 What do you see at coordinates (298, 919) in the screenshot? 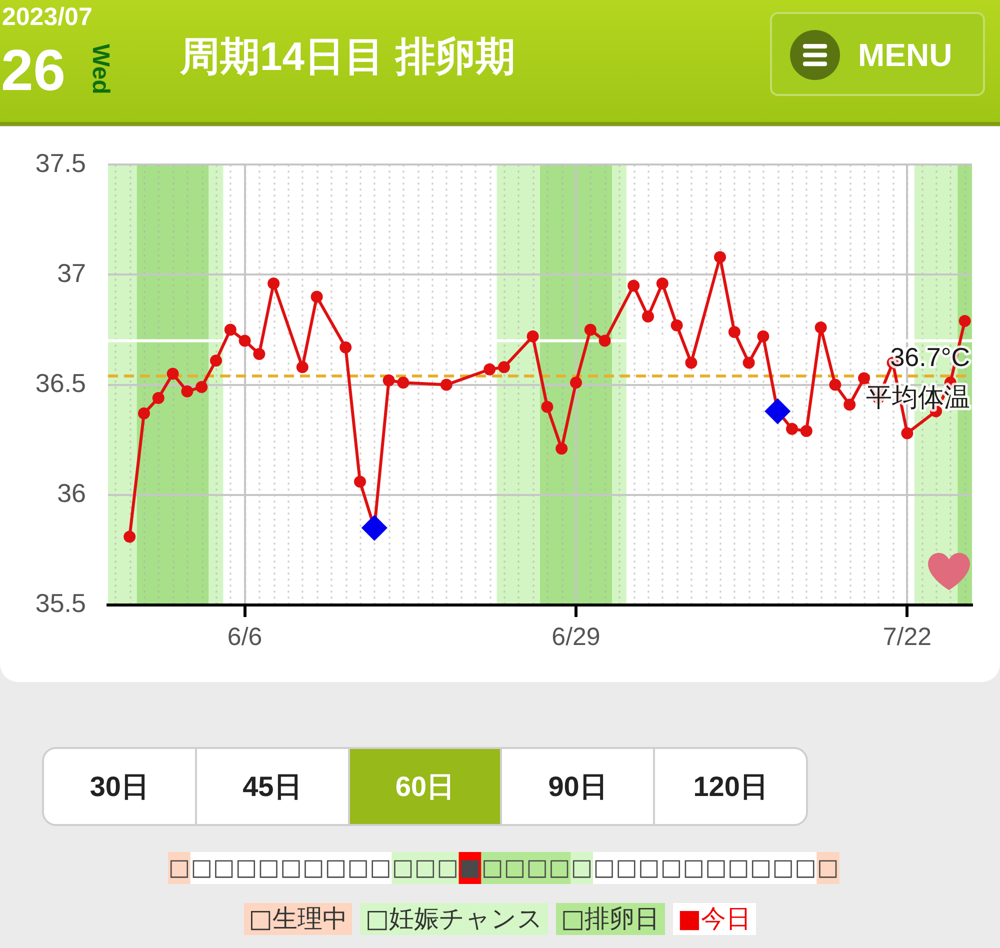
I see `text: □生理中` at bounding box center [298, 919].